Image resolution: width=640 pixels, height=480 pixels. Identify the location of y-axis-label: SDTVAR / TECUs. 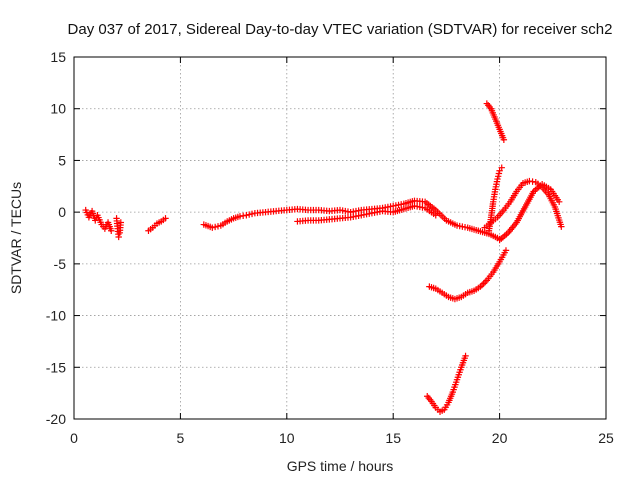
(16, 238).